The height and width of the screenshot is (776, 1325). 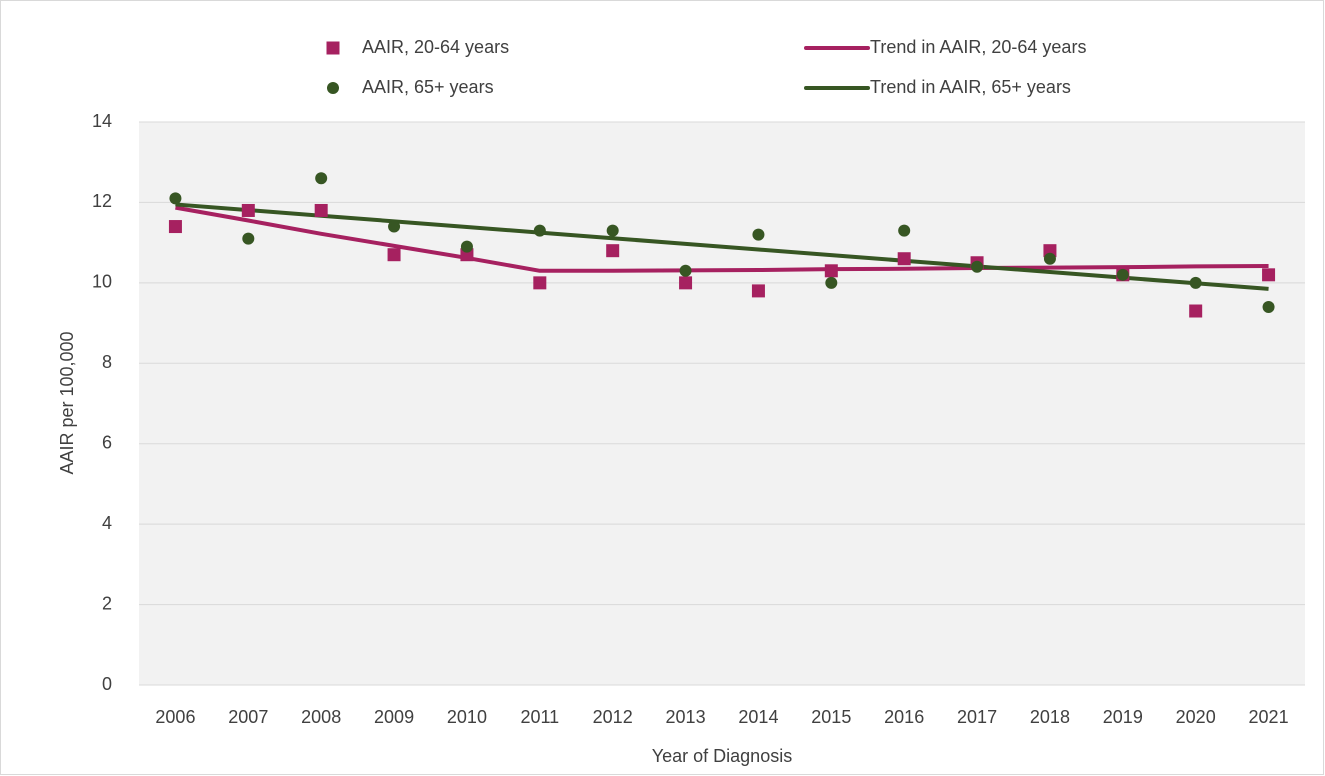 I want to click on x-axis-label: Year of Diagnosis, so click(x=722, y=756).